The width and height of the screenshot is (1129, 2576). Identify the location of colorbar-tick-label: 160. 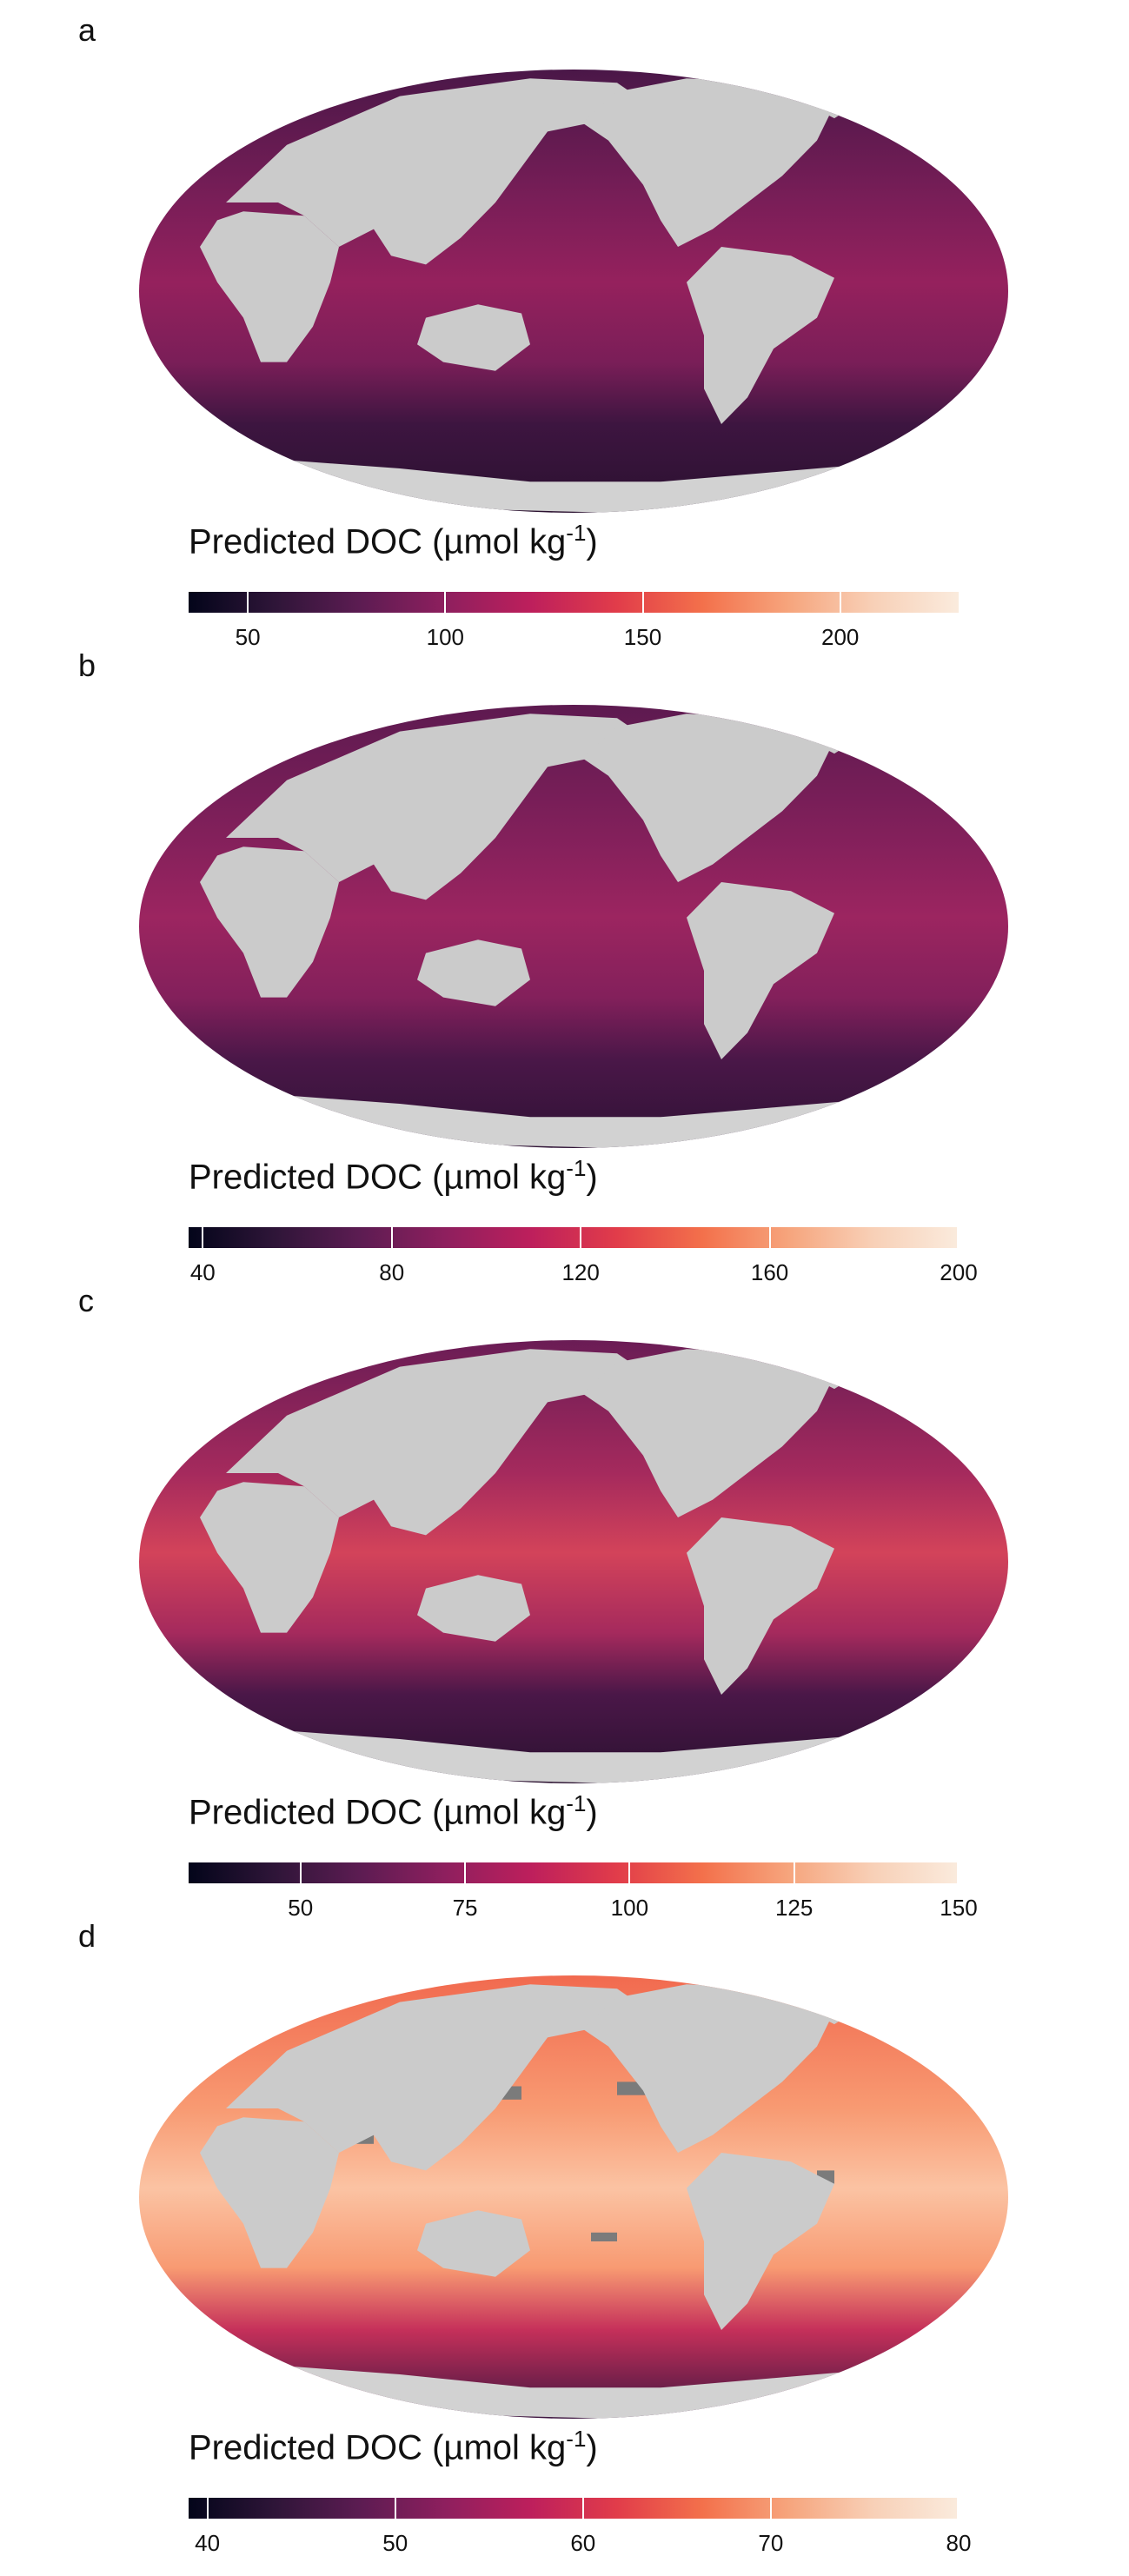
(769, 1272).